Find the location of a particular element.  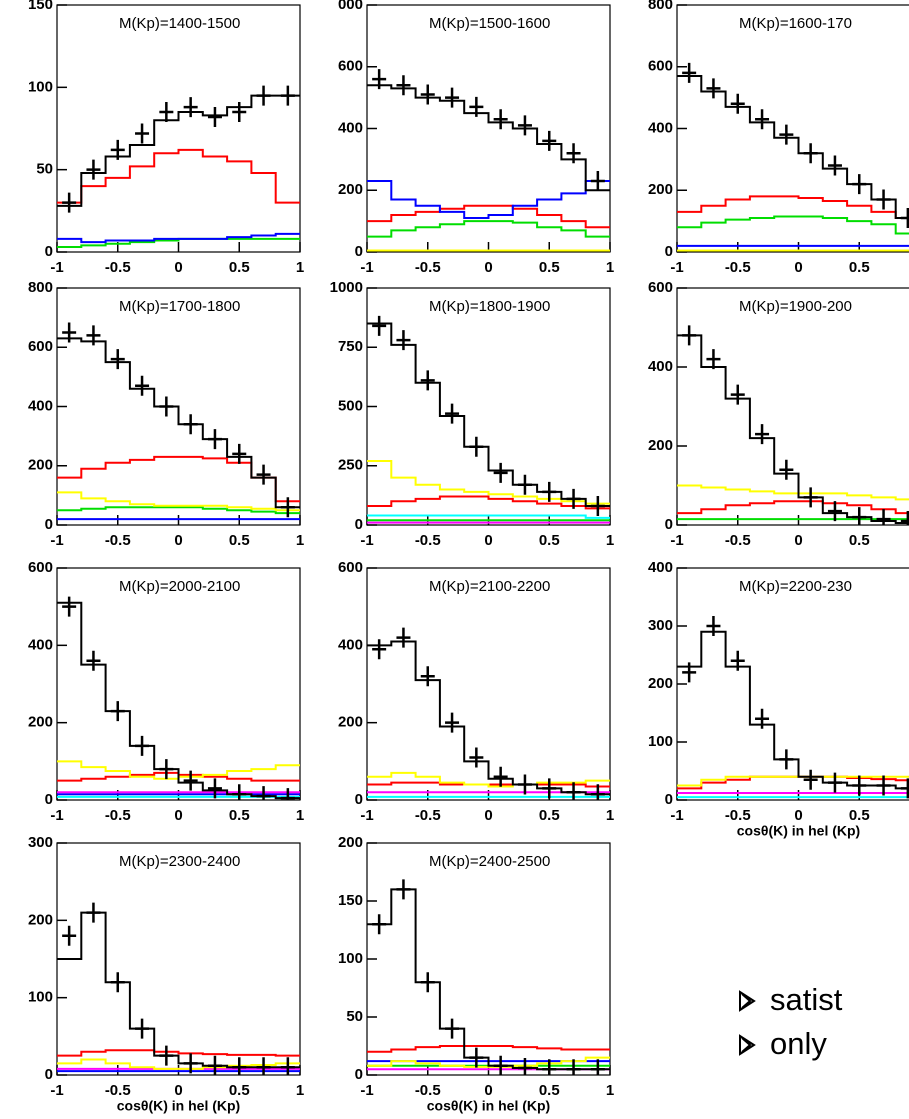

y-tick-label: 400 is located at coordinates (40, 405).